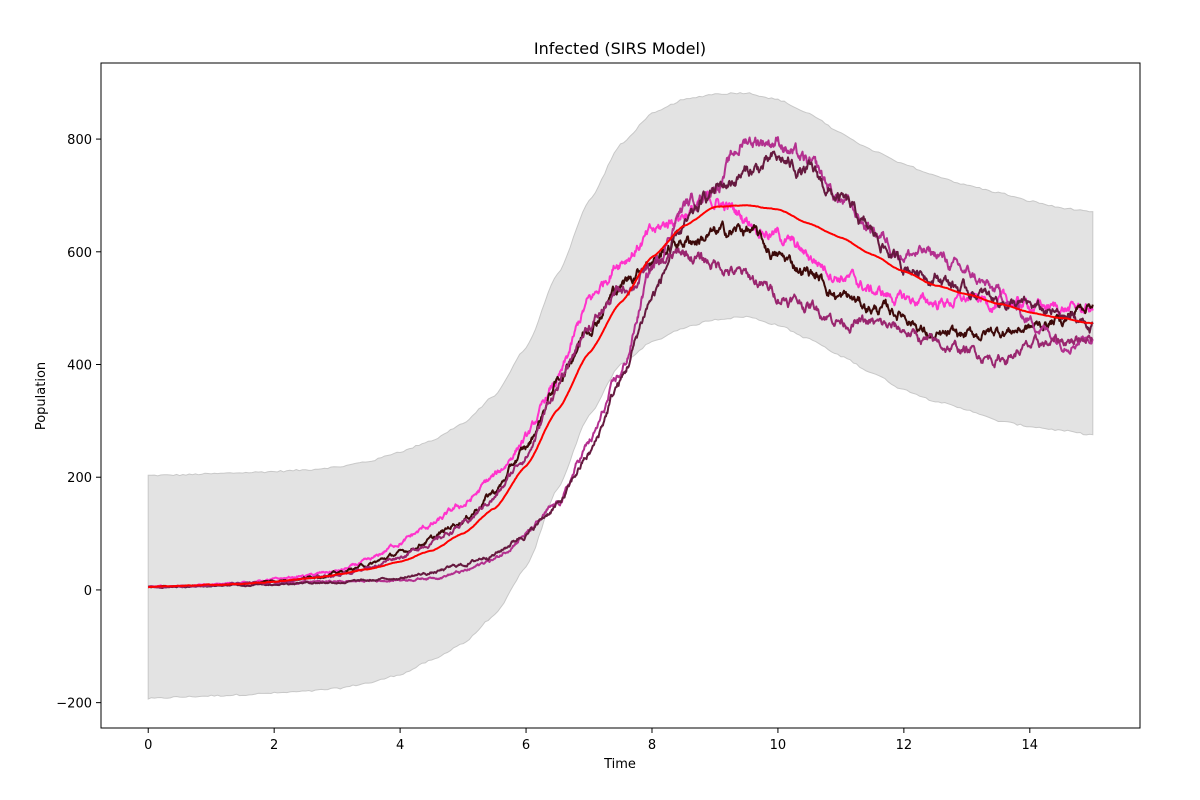  What do you see at coordinates (1030, 745) in the screenshot?
I see `x-tick-label: 14` at bounding box center [1030, 745].